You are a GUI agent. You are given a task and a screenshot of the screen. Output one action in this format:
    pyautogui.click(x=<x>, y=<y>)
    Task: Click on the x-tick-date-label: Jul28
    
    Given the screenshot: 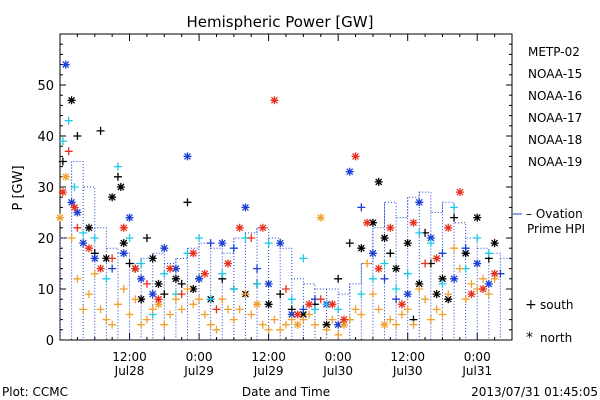 What is the action you would take?
    pyautogui.click(x=129, y=371)
    